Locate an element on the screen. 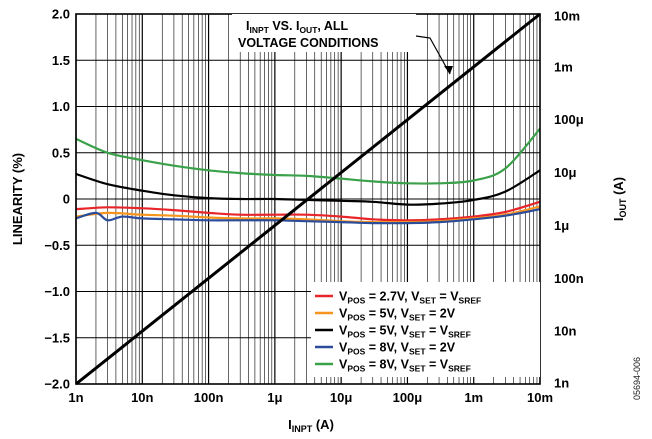 The height and width of the screenshot is (439, 652). annotation: IINPT​ VS. IOUT​, ALL VOLTAGE CONDITIONS is located at coordinates (342, 44).